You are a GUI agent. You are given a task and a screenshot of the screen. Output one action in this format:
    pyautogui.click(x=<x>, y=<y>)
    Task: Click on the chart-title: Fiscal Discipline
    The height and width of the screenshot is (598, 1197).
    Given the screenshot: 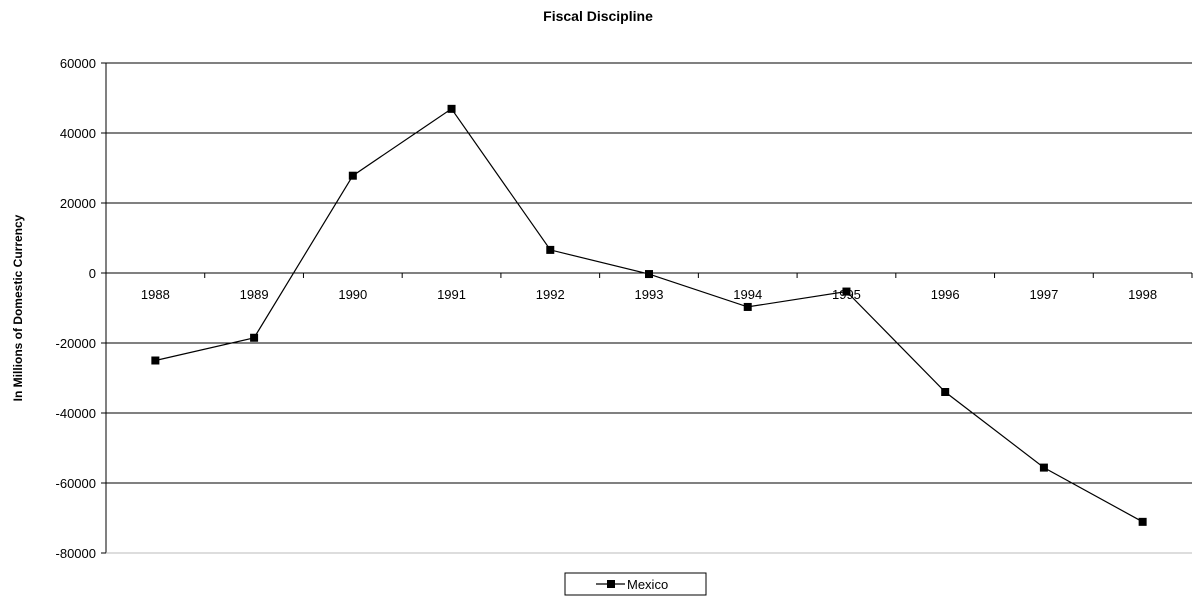 What is the action you would take?
    pyautogui.click(x=598, y=16)
    